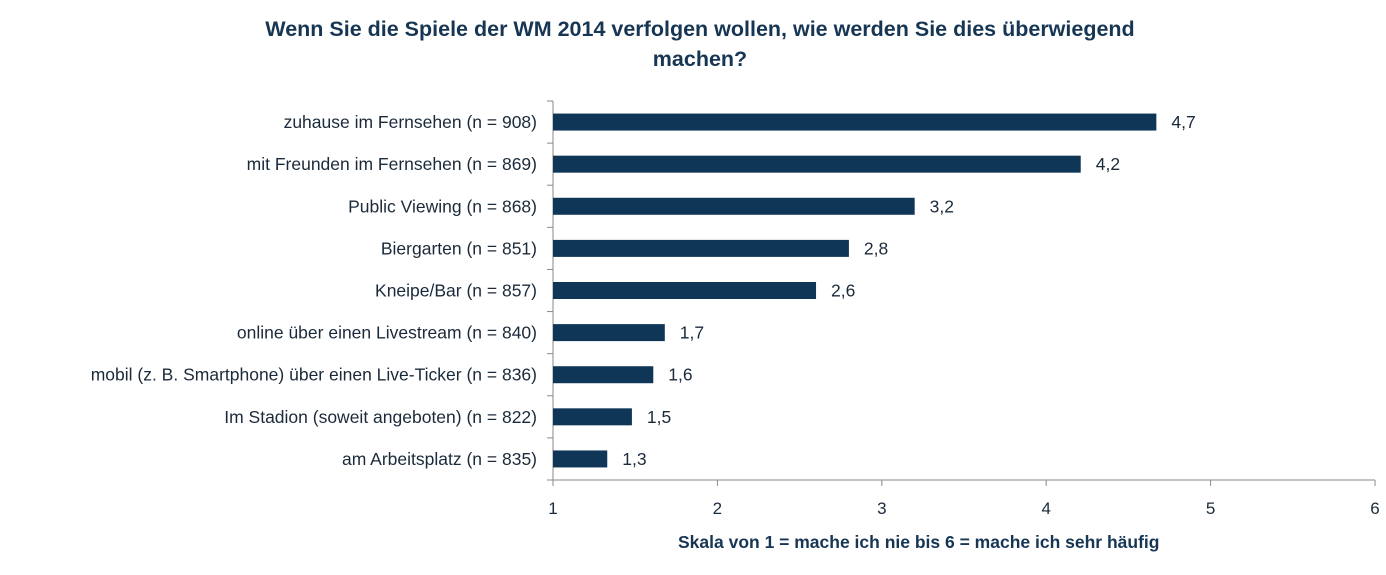 The image size is (1386, 575). I want to click on category-label: am Arbeitsplatz (n = 835), so click(439, 459).